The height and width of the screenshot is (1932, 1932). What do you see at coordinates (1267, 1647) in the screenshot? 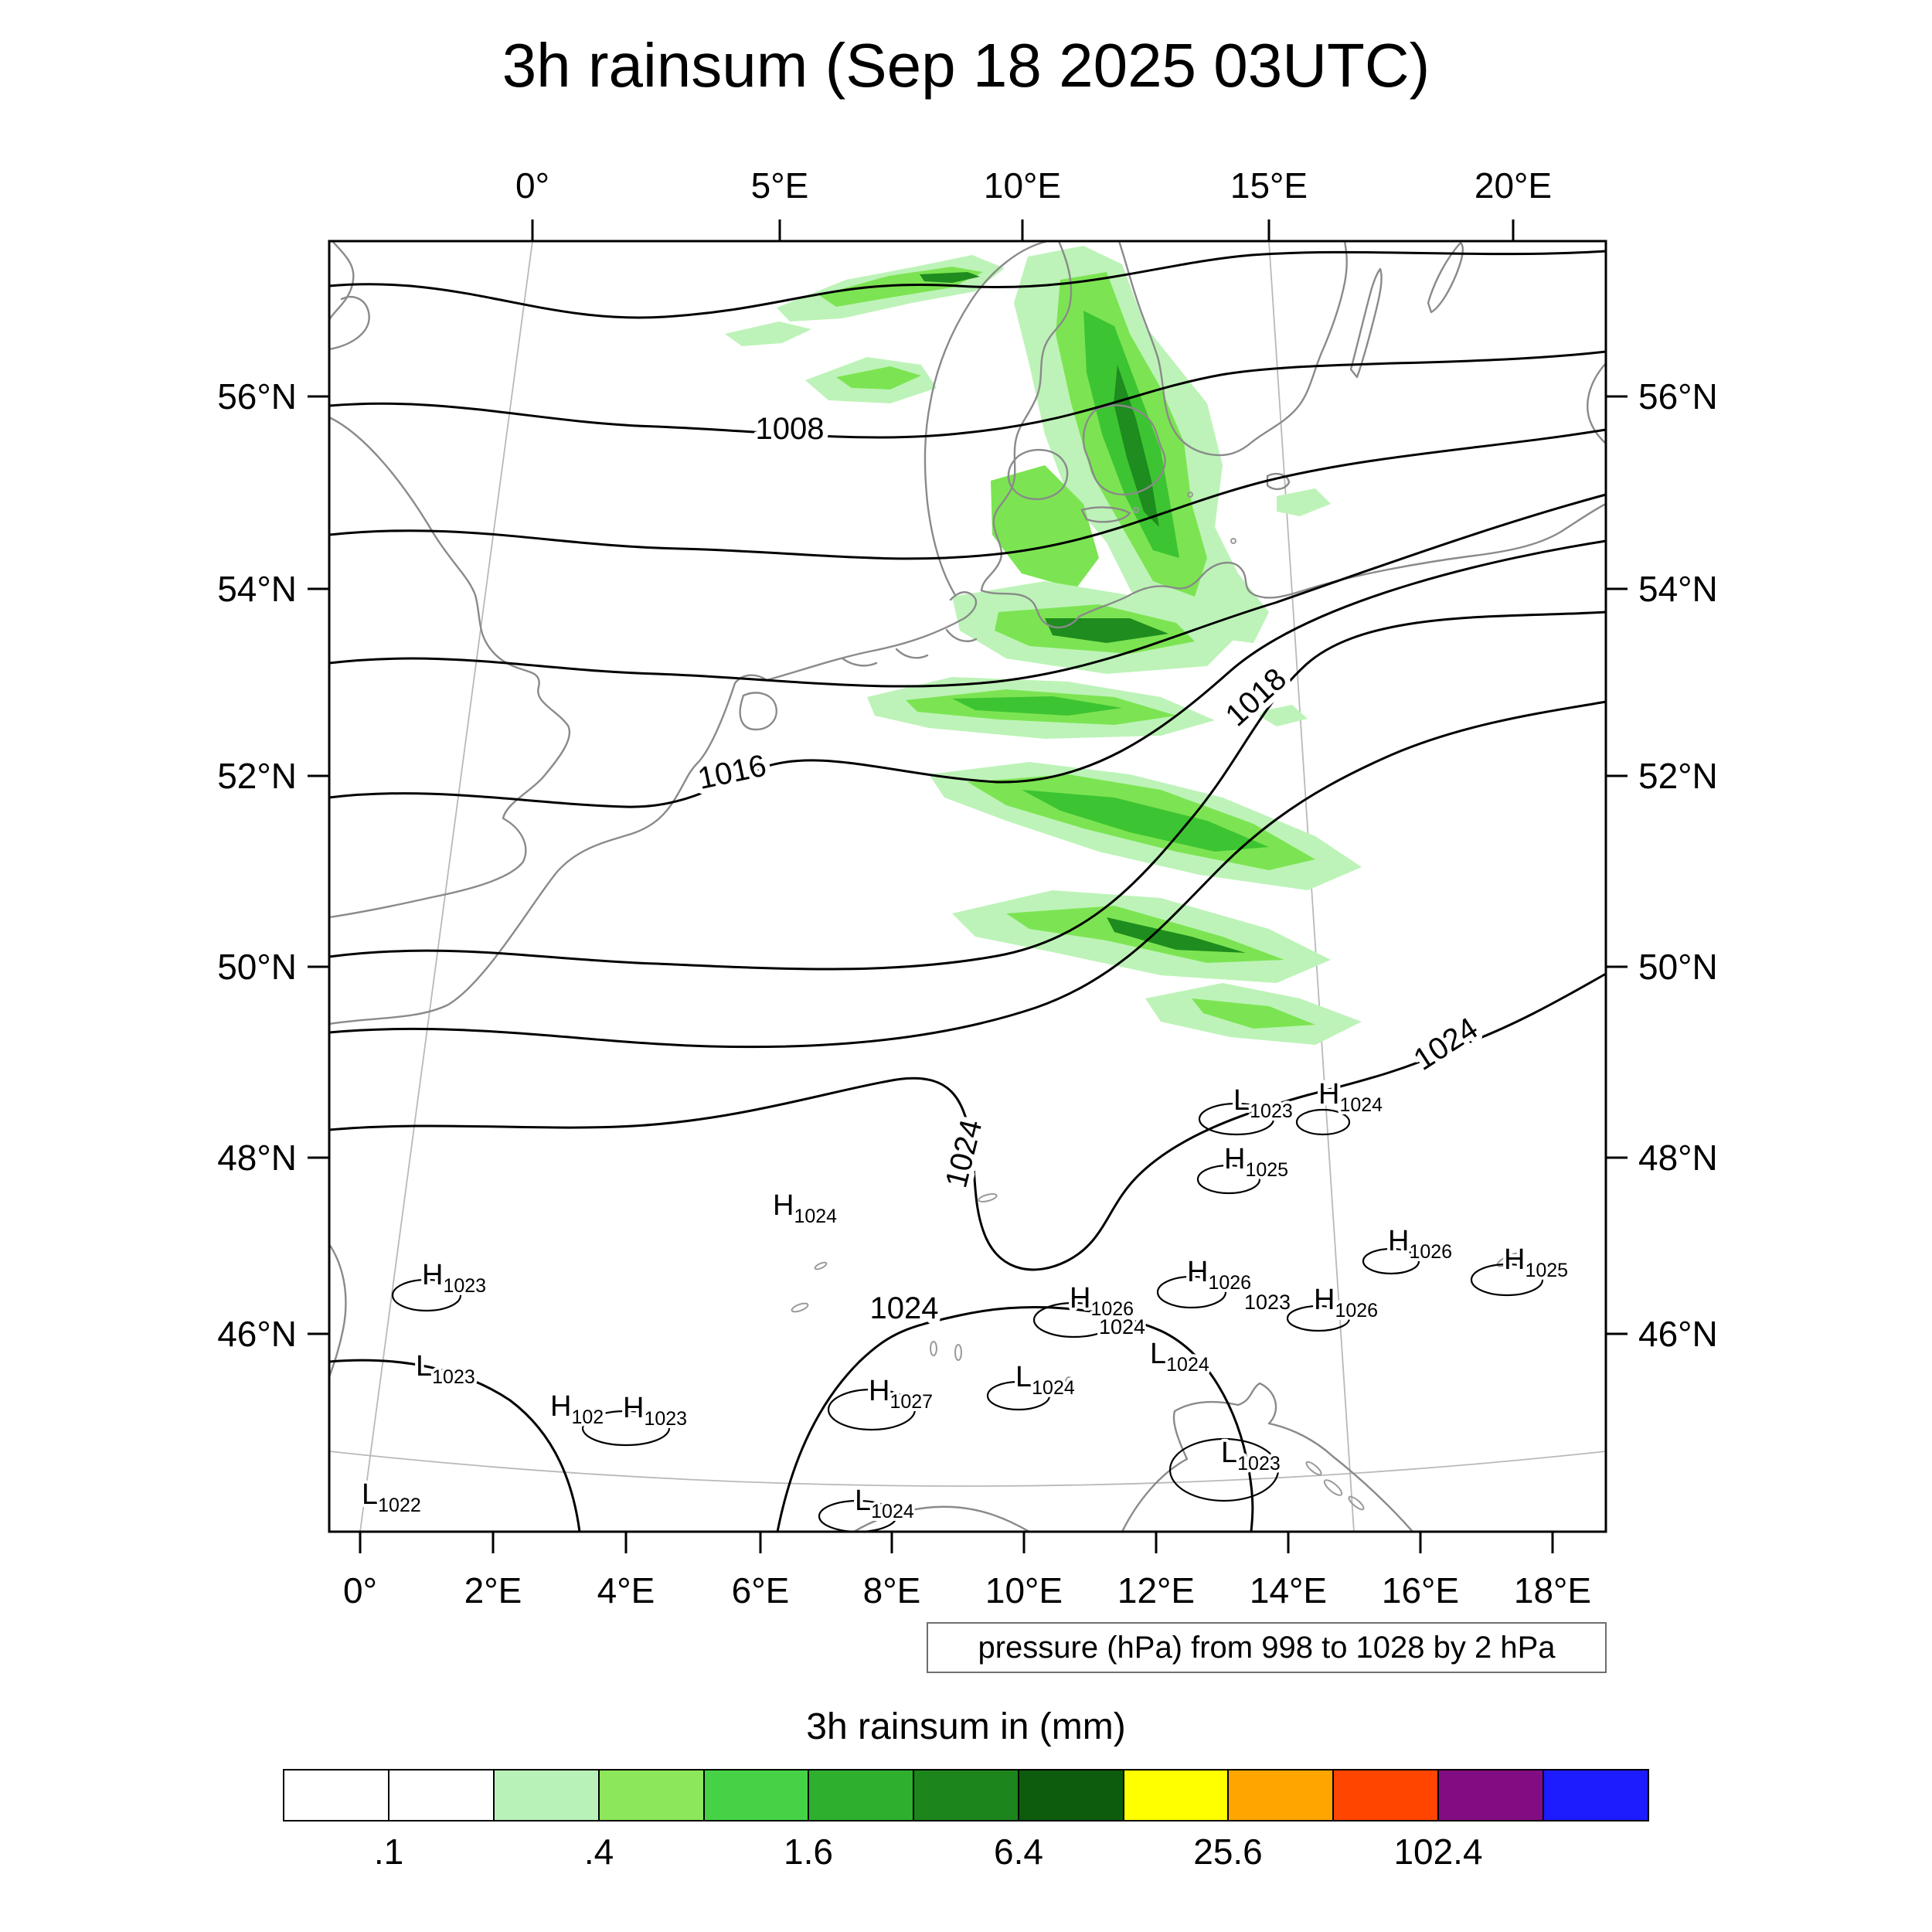
I see `pressure-legend: pressure (hPa) from 998 to 1028 by 2 hPa` at bounding box center [1267, 1647].